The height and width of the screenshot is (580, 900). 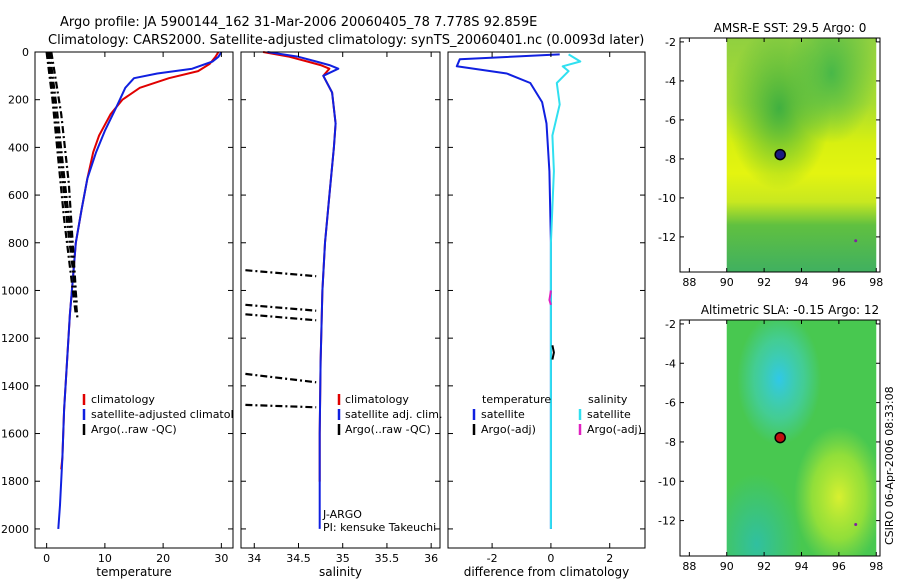 What do you see at coordinates (492, 558) in the screenshot?
I see `x-tick-label: -2` at bounding box center [492, 558].